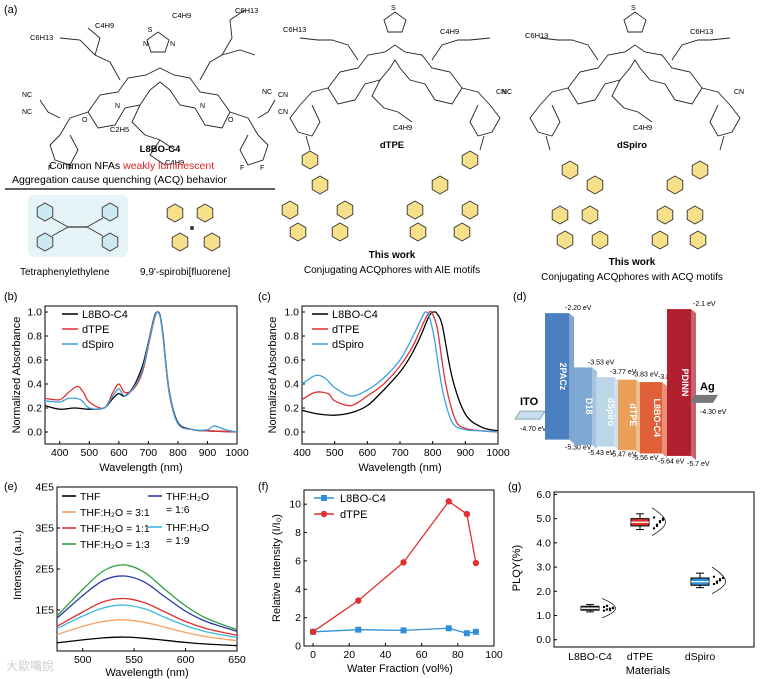  What do you see at coordinates (514, 487) in the screenshot?
I see `panel-label-g: (g)` at bounding box center [514, 487].